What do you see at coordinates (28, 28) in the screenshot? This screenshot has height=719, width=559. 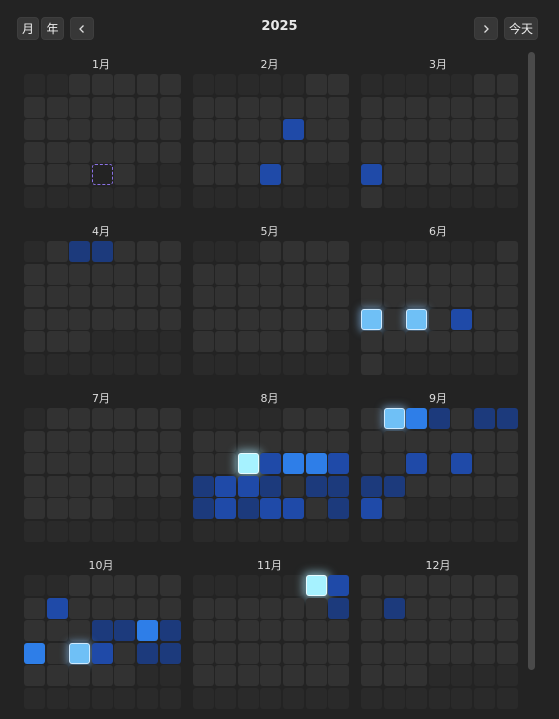 I see `month-view-button: 月` at bounding box center [28, 28].